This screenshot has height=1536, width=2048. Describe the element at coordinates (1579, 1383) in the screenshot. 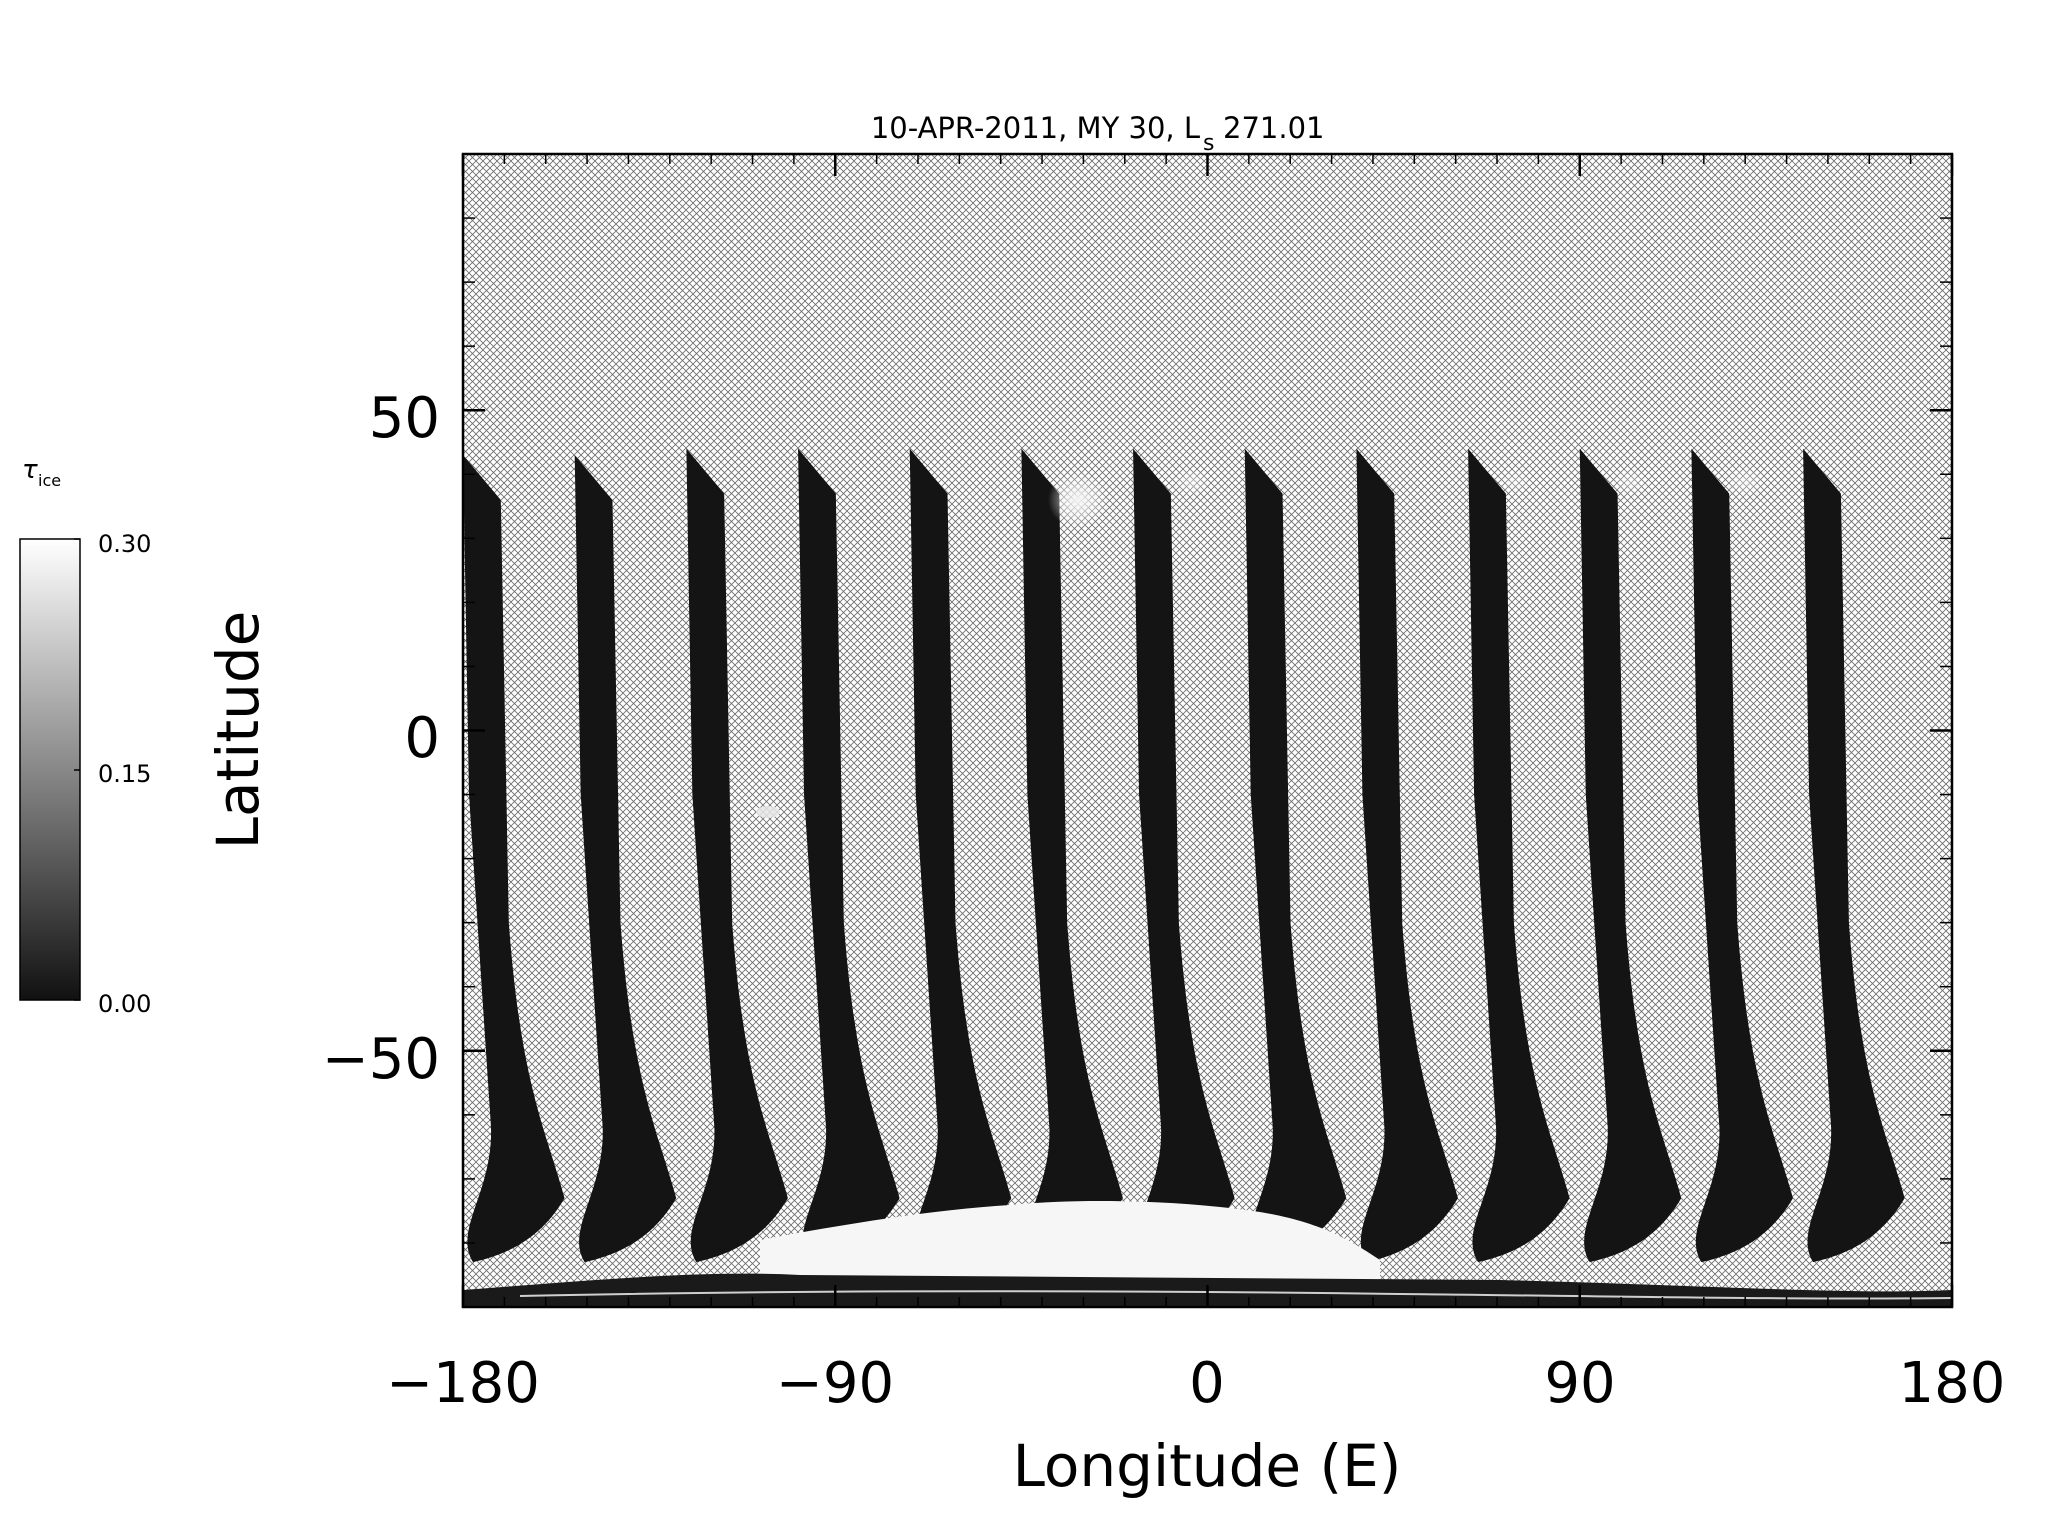

I see `x-tick-label: 90` at that location.